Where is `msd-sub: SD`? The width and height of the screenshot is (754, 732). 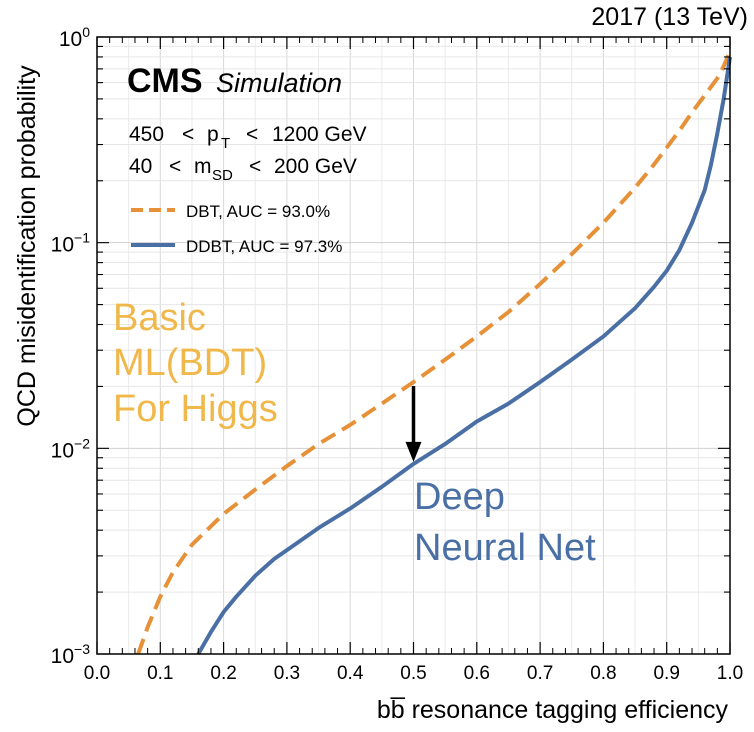
msd-sub: SD is located at coordinates (222, 175).